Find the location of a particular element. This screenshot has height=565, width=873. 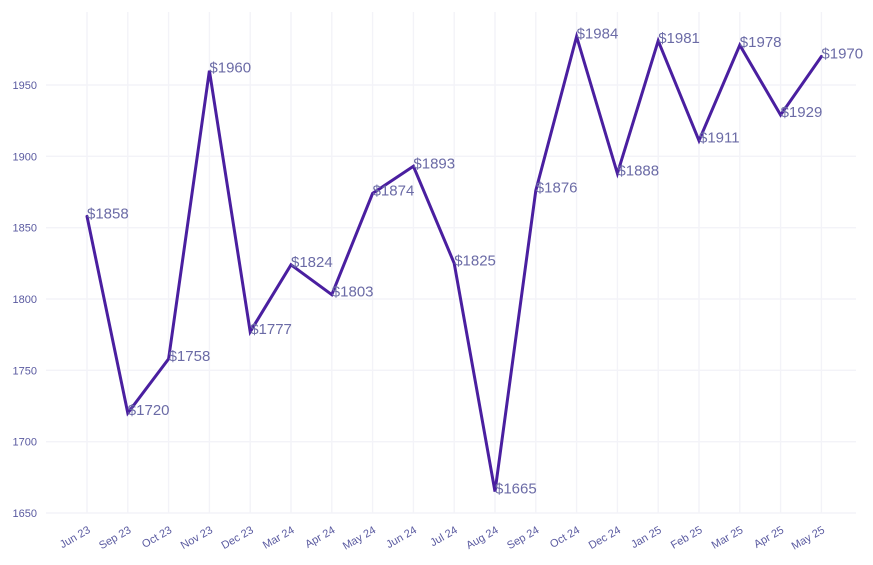

data-label: $1803 is located at coordinates (353, 292).